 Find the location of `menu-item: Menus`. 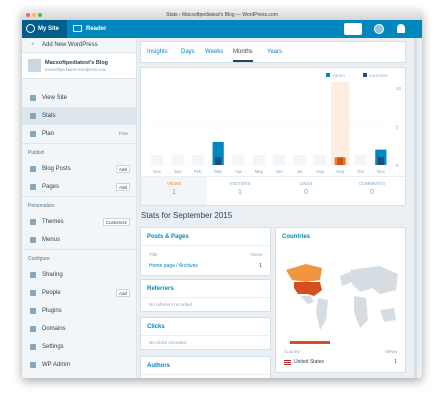

menu-item: Menus is located at coordinates (79, 240).